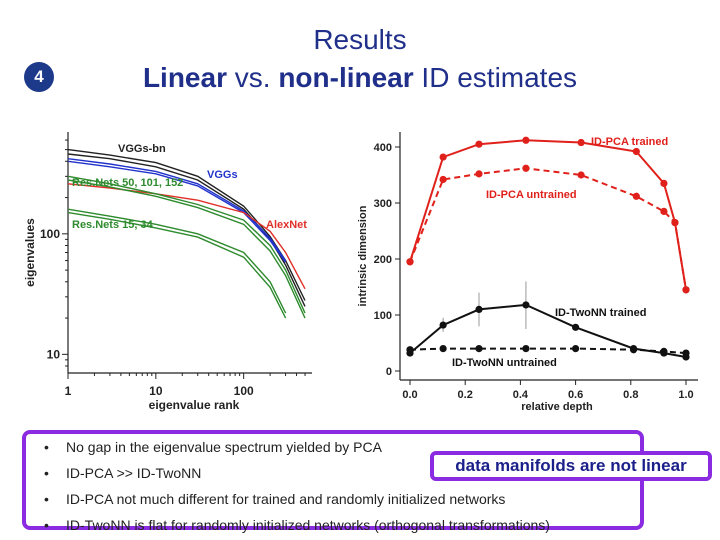 This screenshot has height=540, width=720. What do you see at coordinates (222, 175) in the screenshot?
I see `series-annotation: VGGs` at bounding box center [222, 175].